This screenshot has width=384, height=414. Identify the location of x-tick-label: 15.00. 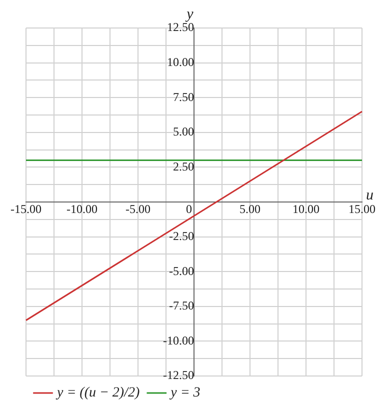
(362, 209).